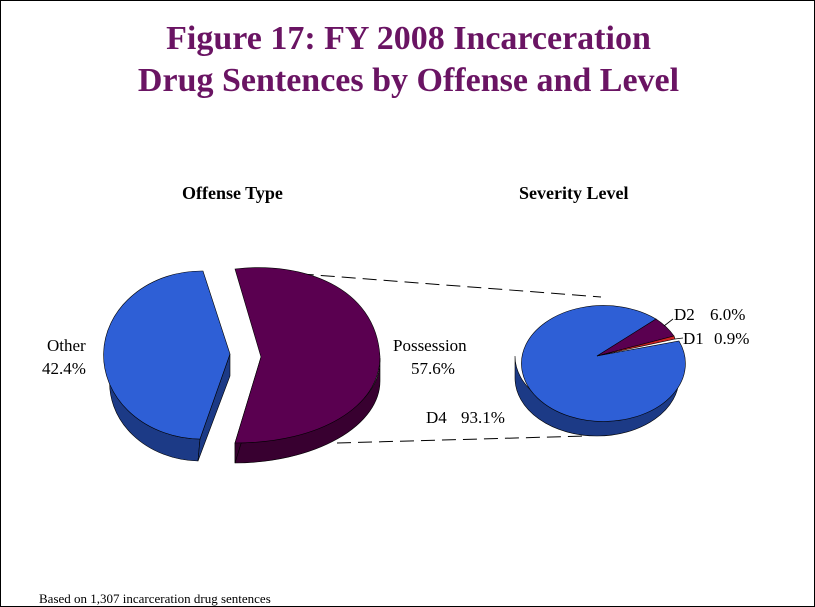 The image size is (815, 607). What do you see at coordinates (668, 322) in the screenshot?
I see `leader-d2` at bounding box center [668, 322].